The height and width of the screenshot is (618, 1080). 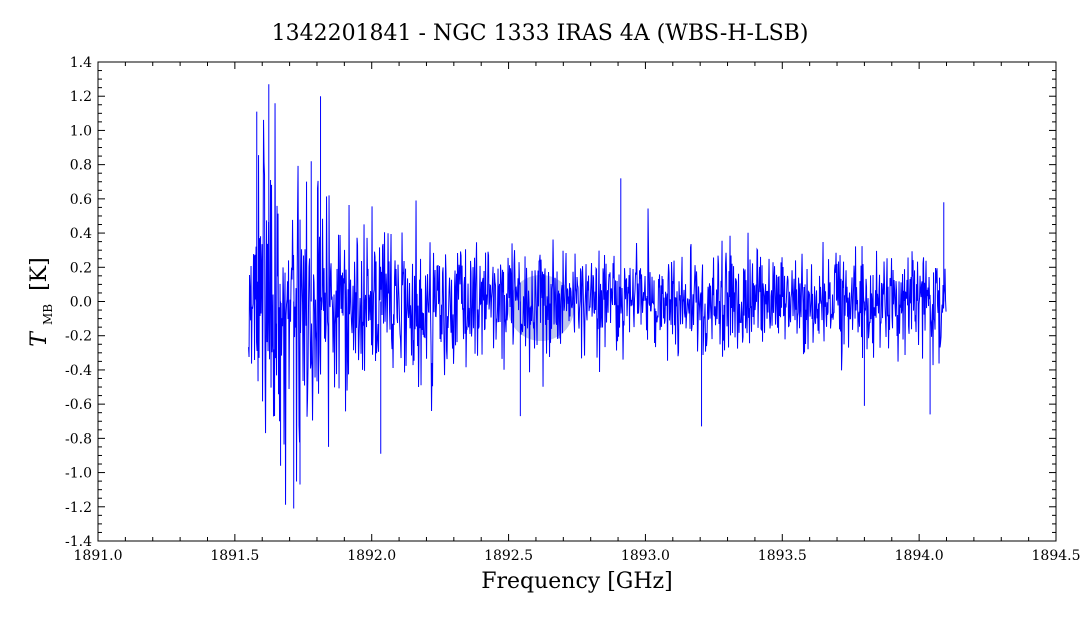 I want to click on y-tick-label: -0.4, so click(x=78, y=371).